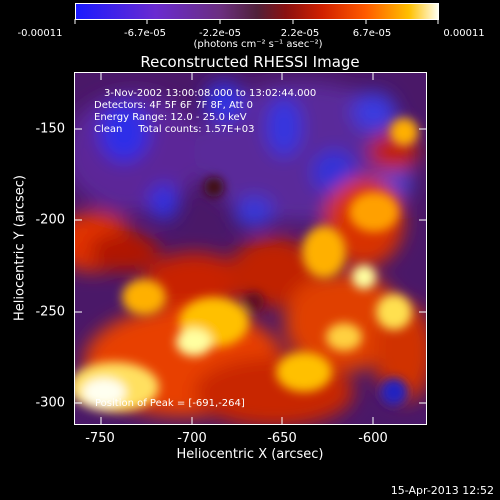 The image size is (500, 500). Describe the element at coordinates (464, 33) in the screenshot. I see `colorbar-tick-label: 0.00011` at that location.